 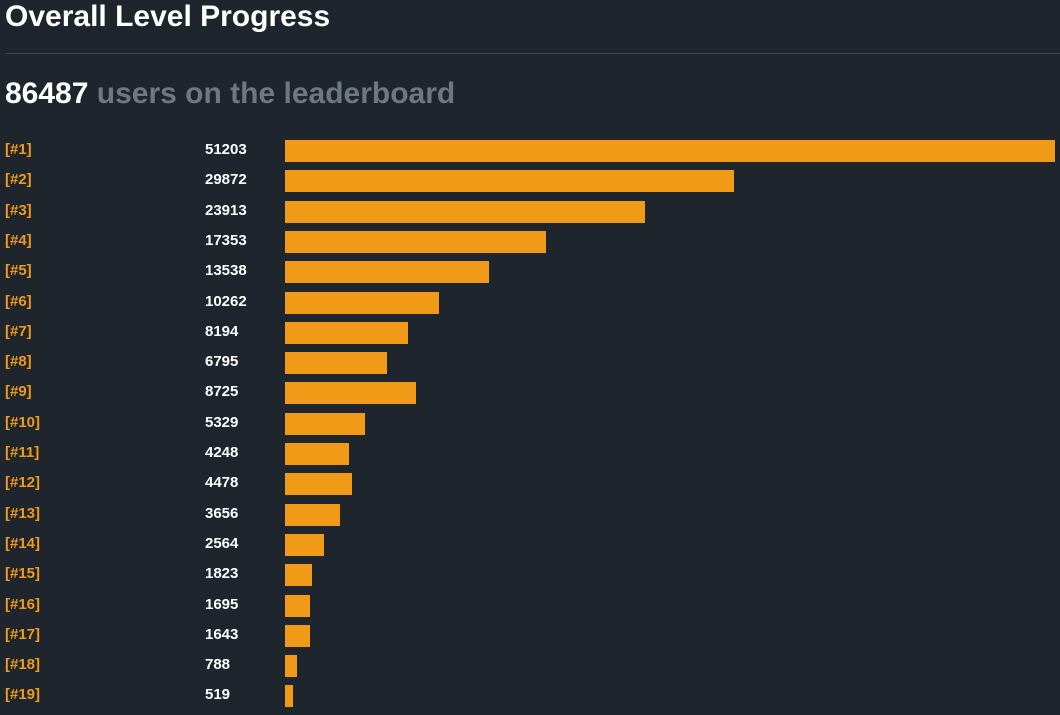 What do you see at coordinates (530, 333) in the screenshot?
I see `chart-row: [#7] 8194` at bounding box center [530, 333].